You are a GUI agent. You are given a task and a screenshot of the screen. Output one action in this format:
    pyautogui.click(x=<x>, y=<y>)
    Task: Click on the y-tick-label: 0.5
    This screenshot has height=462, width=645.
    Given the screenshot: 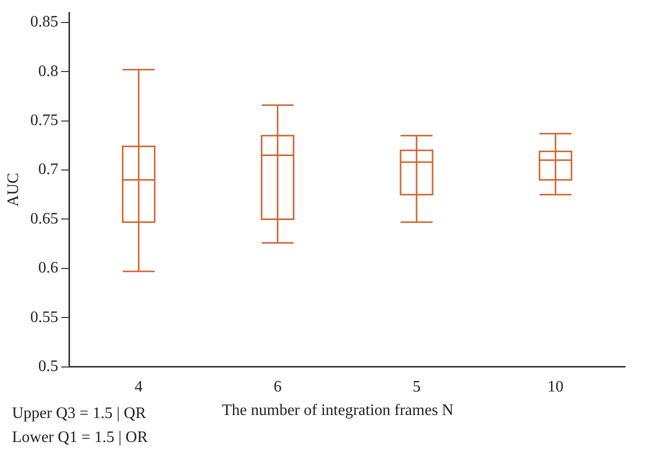 What is the action you would take?
    pyautogui.click(x=48, y=367)
    